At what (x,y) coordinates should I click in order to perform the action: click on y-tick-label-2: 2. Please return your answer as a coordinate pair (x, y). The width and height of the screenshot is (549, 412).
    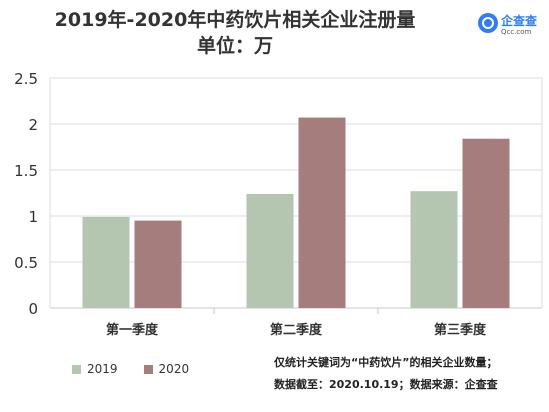
    Looking at the image, I should click on (33, 125).